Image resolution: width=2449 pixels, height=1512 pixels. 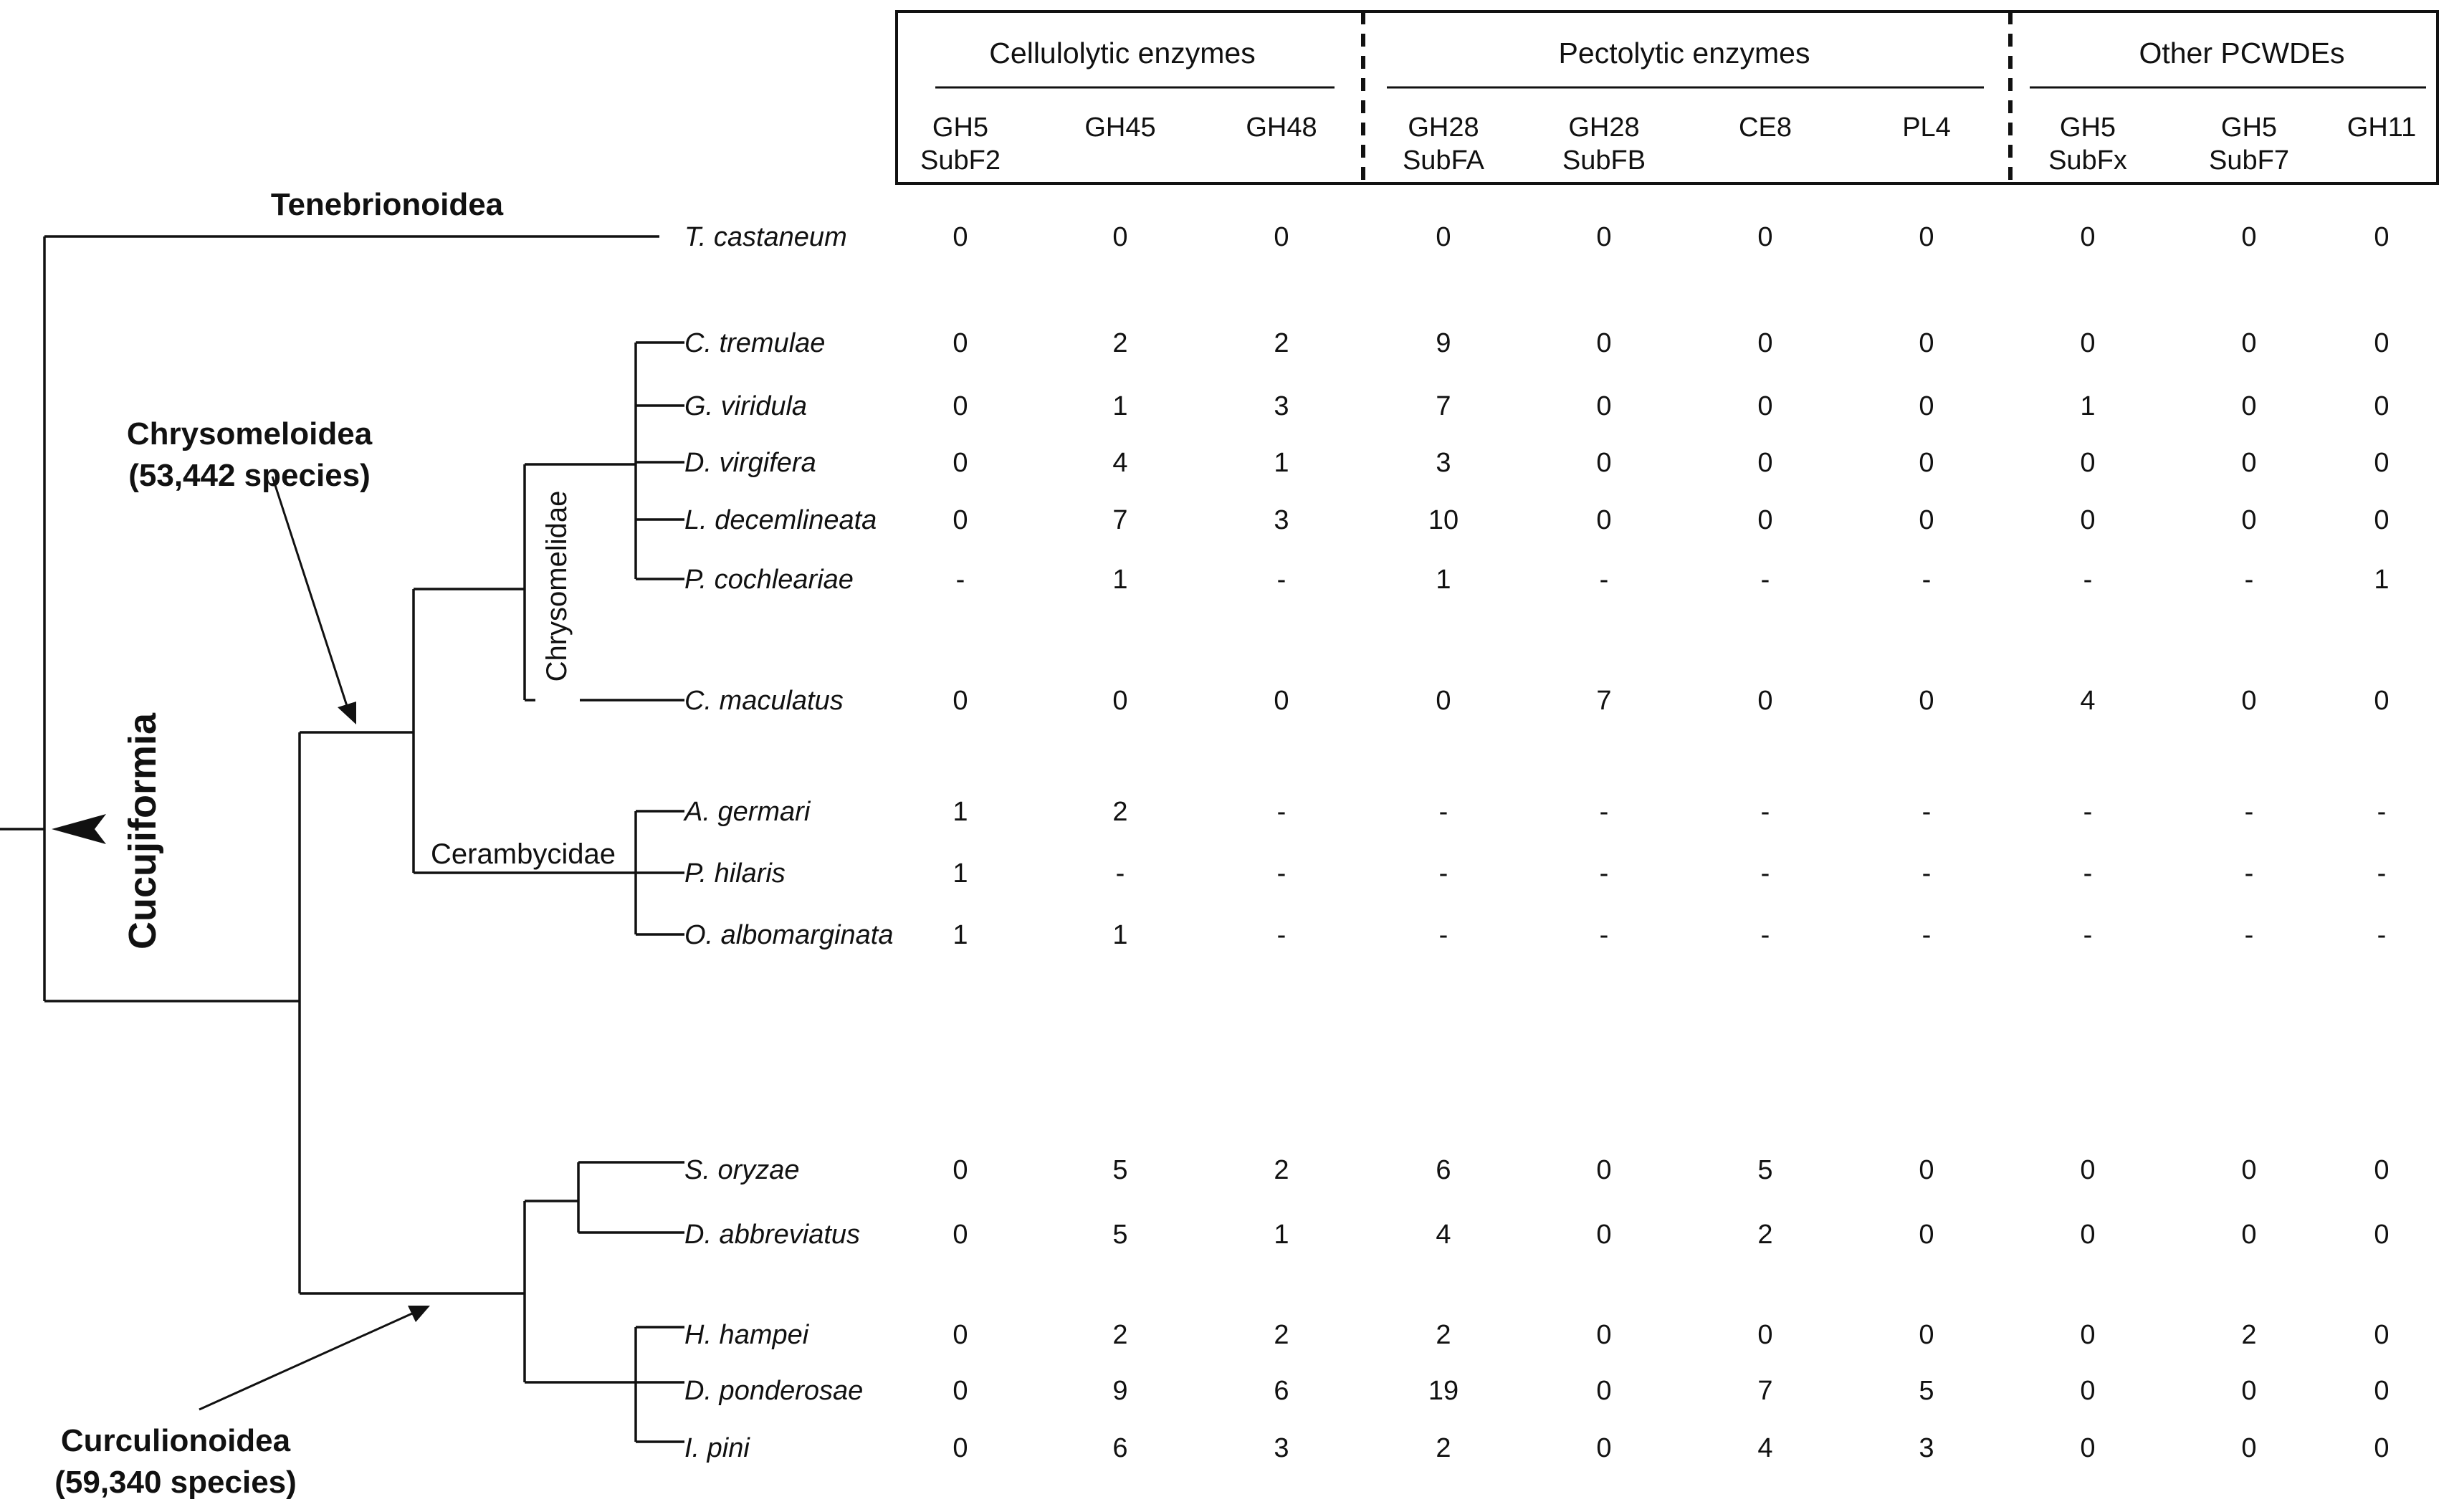 What do you see at coordinates (1537, 406) in the screenshot?
I see `table-row: G. viridula 0 1 3 7 0 0 0 1 0 0` at bounding box center [1537, 406].